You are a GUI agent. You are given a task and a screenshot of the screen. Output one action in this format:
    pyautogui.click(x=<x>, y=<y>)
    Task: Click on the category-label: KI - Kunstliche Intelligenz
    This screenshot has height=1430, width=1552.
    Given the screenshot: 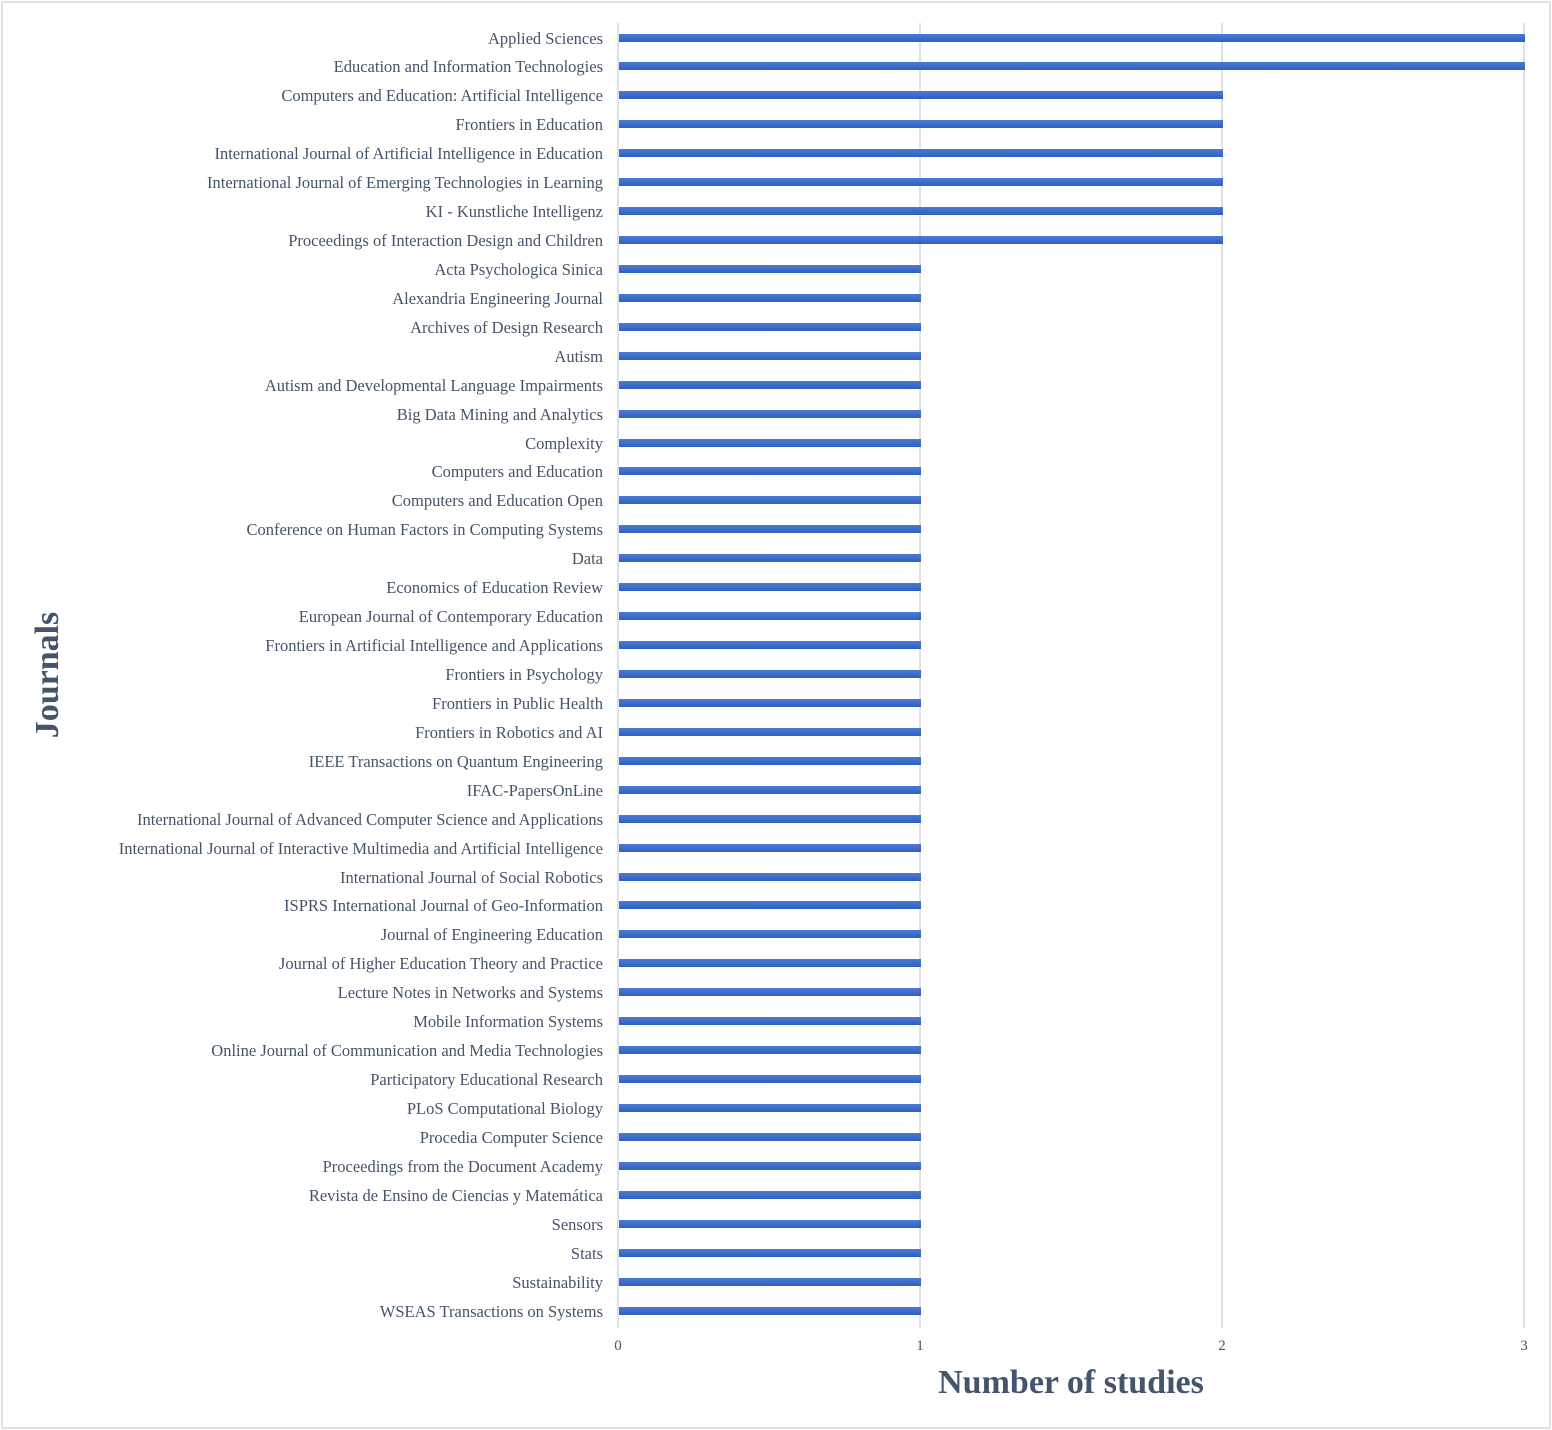 What is the action you would take?
    pyautogui.click(x=514, y=212)
    